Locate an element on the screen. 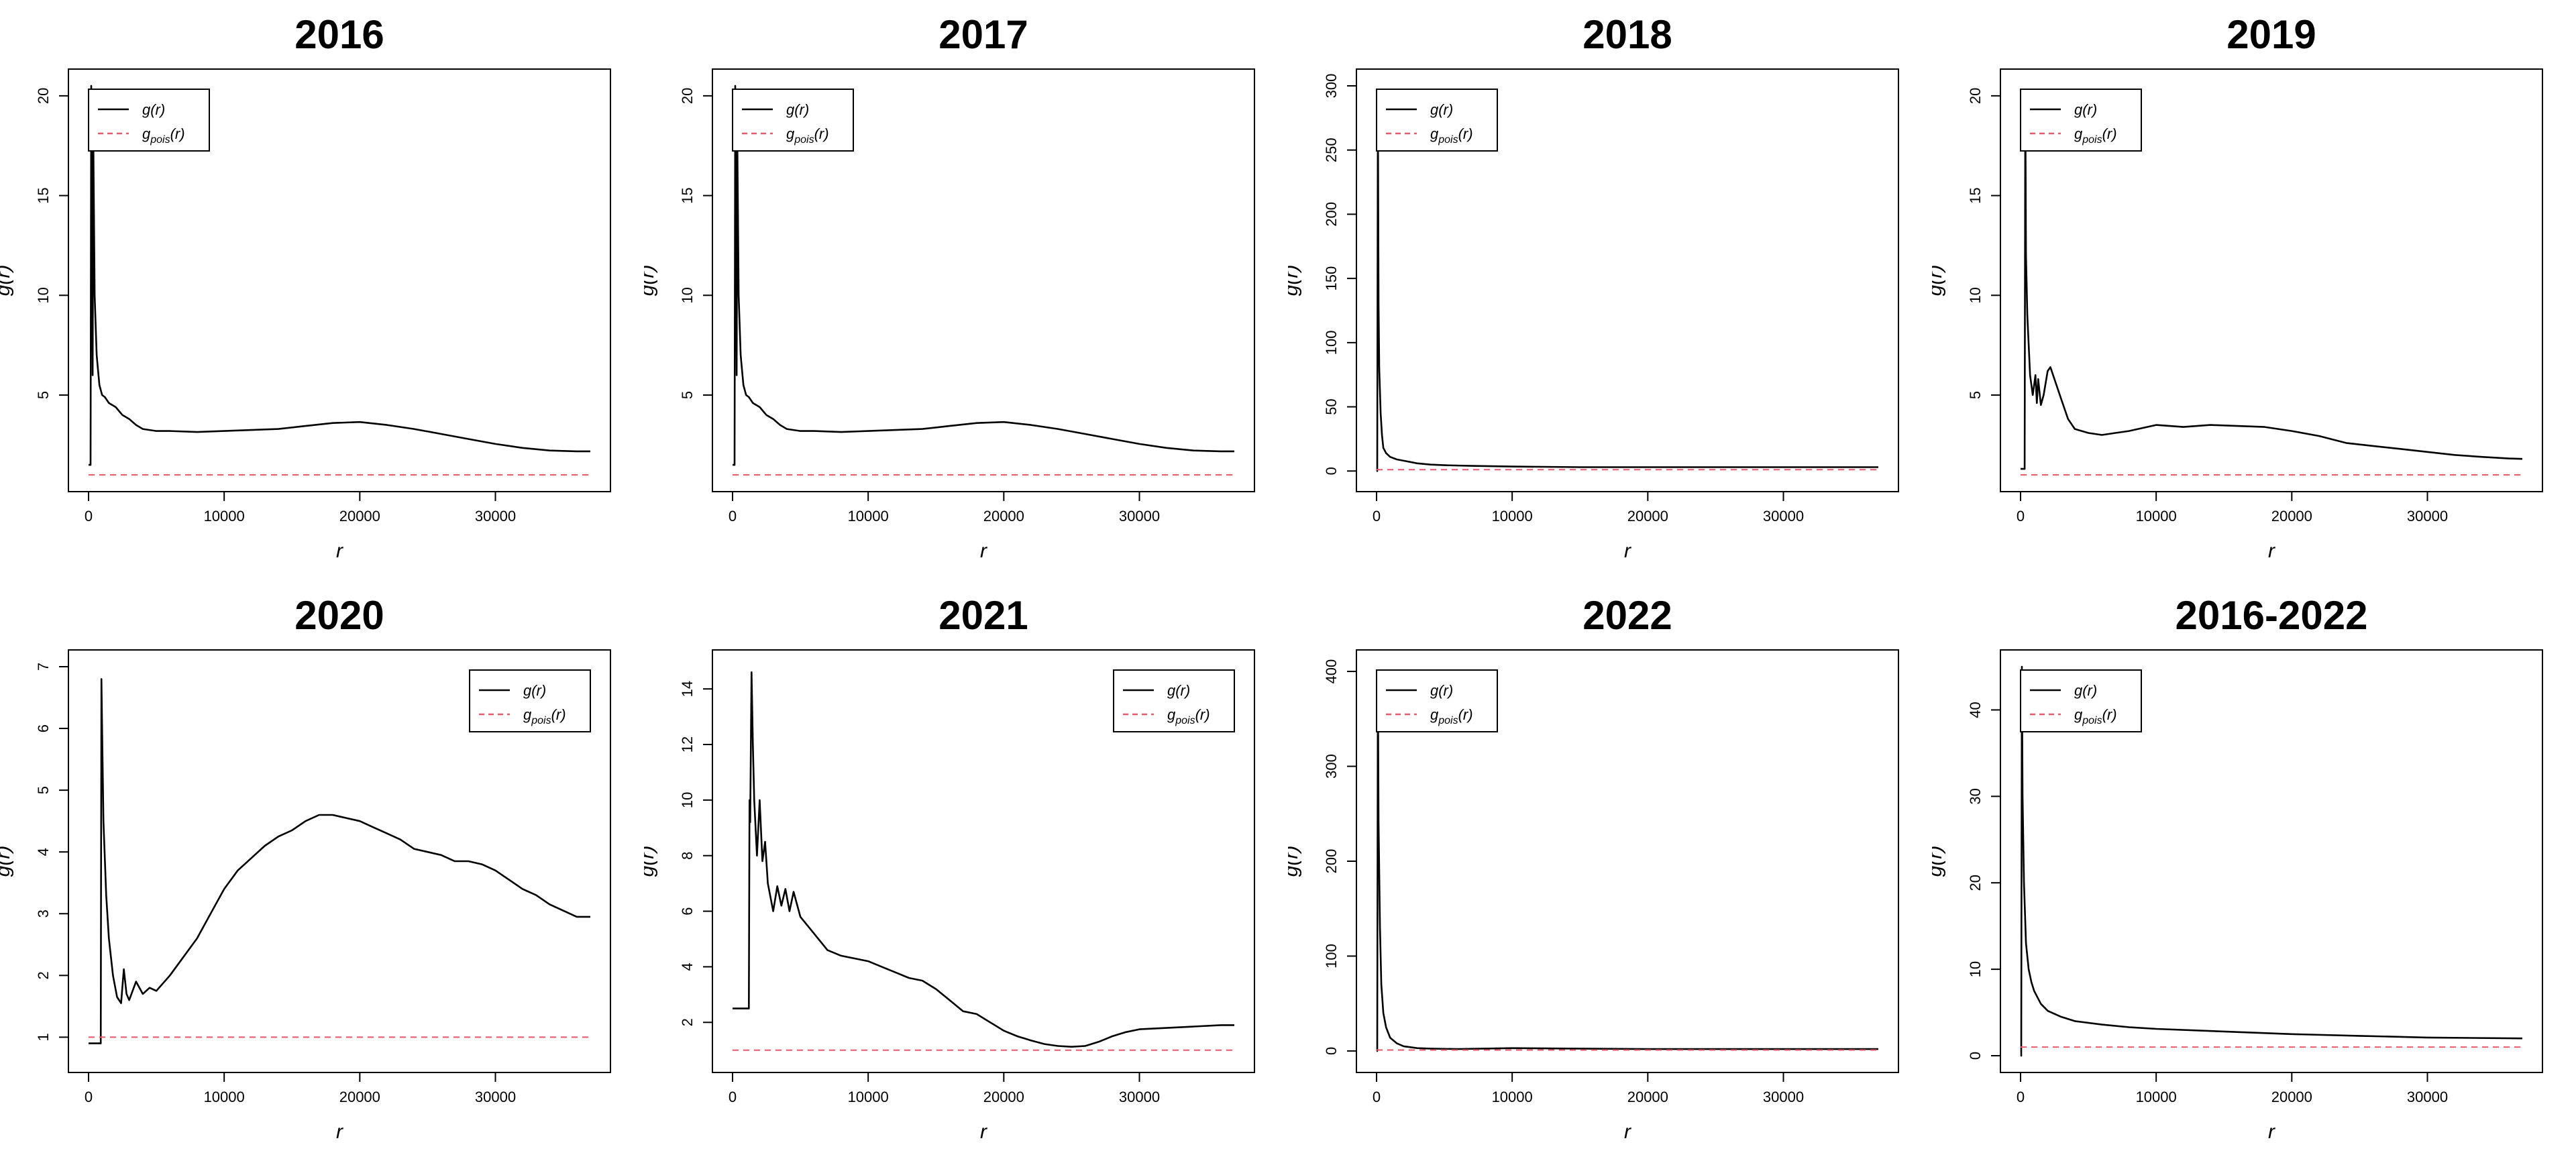 The width and height of the screenshot is (2576, 1159). y-tick-label: 300 is located at coordinates (1331, 86).